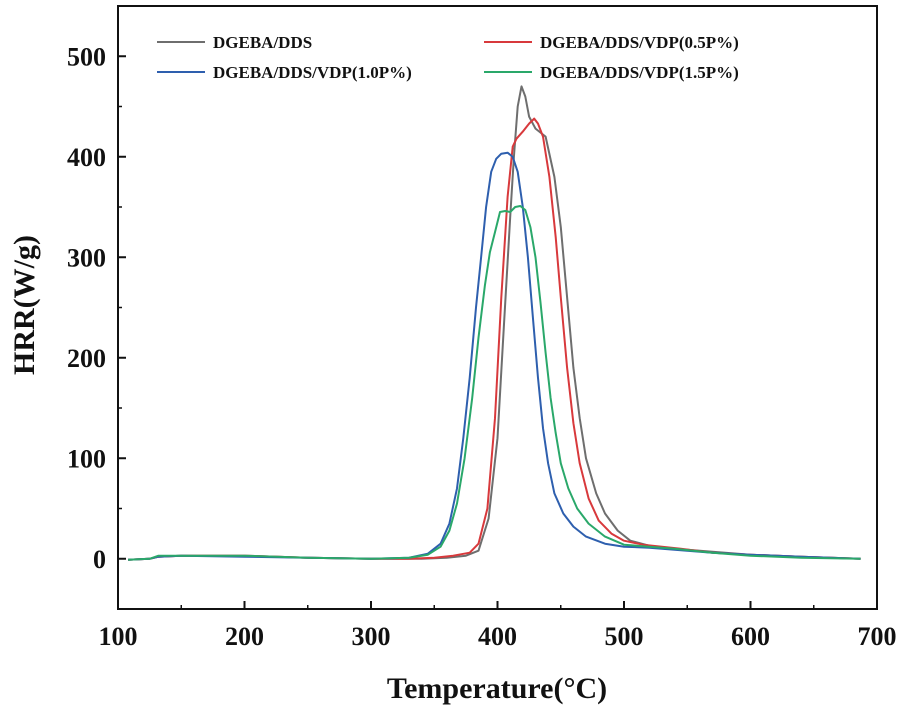 The height and width of the screenshot is (709, 900). Describe the element at coordinates (86, 358) in the screenshot. I see `y-tick-label: 200` at that location.